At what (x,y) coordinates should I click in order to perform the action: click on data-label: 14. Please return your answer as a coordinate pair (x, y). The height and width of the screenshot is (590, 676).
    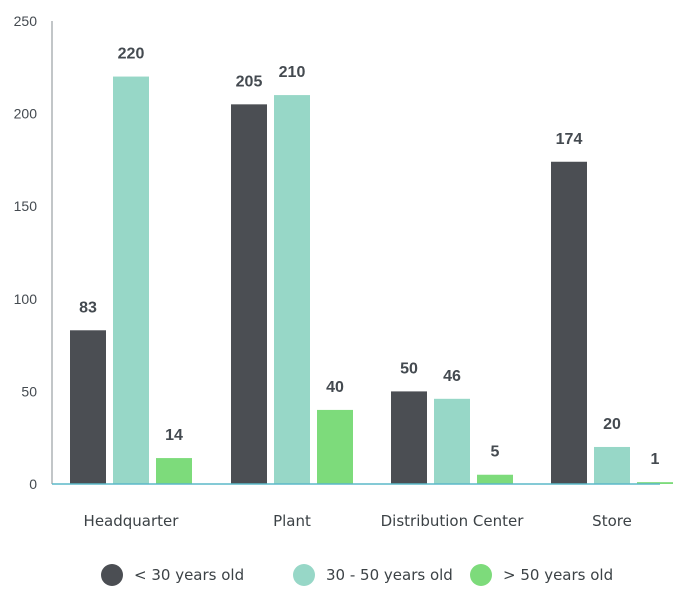
    Looking at the image, I should click on (174, 435).